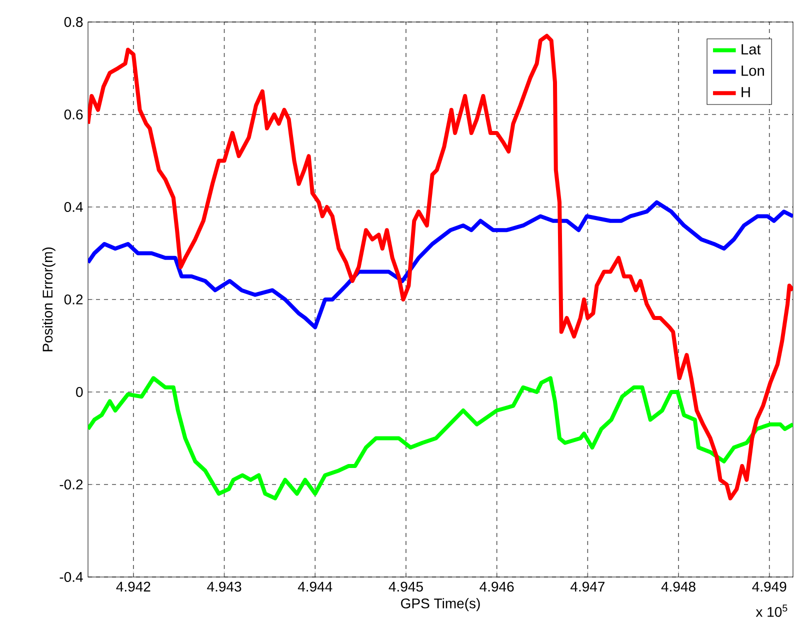 This screenshot has width=796, height=642. I want to click on x-axis-title: GPS Time(s), so click(440, 605).